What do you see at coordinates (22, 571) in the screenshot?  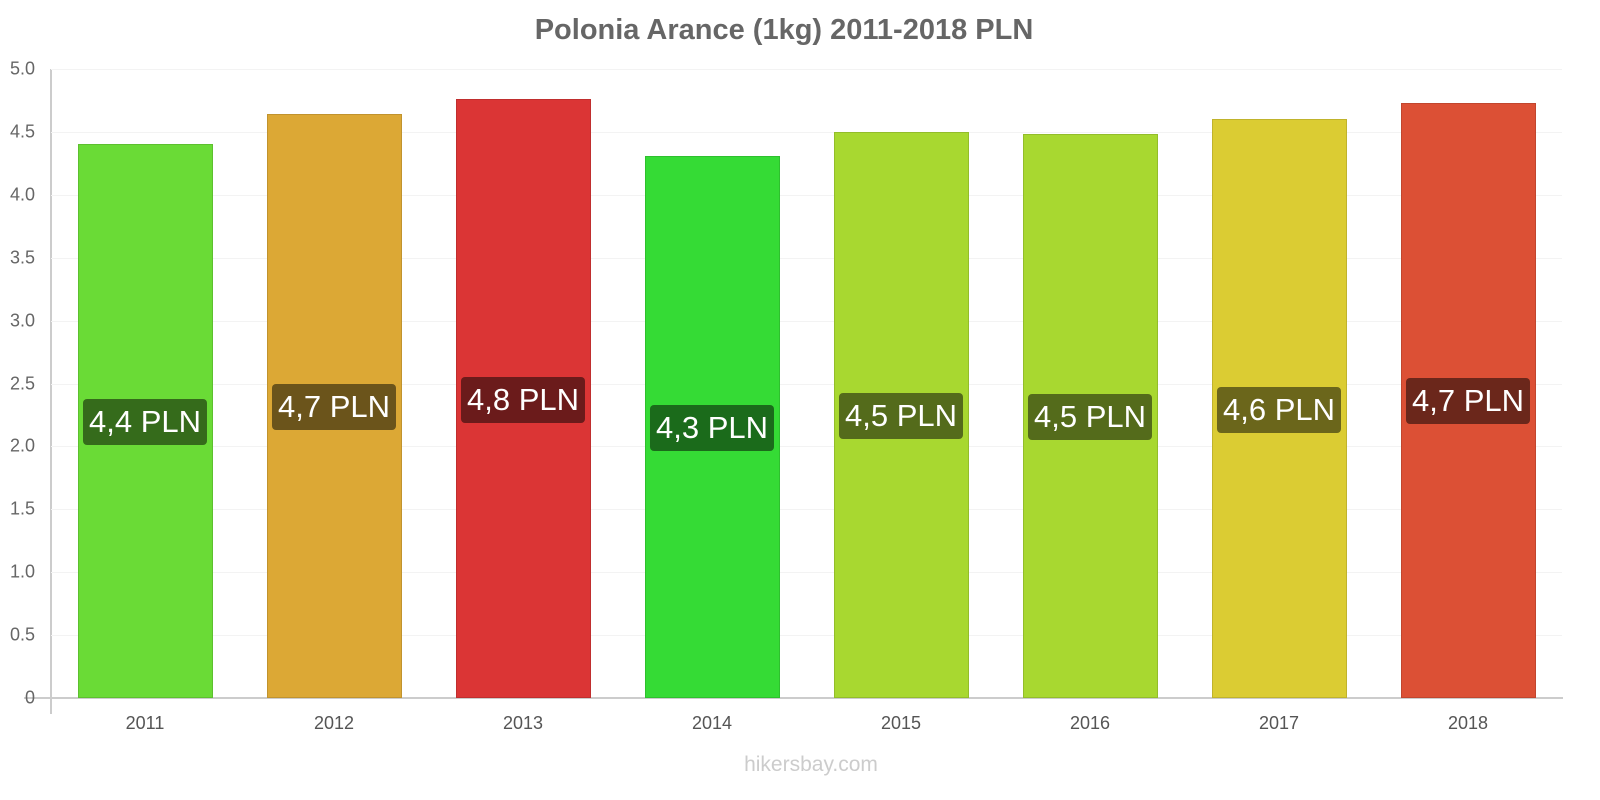 I see `y-tick-label: 1.0` at bounding box center [22, 571].